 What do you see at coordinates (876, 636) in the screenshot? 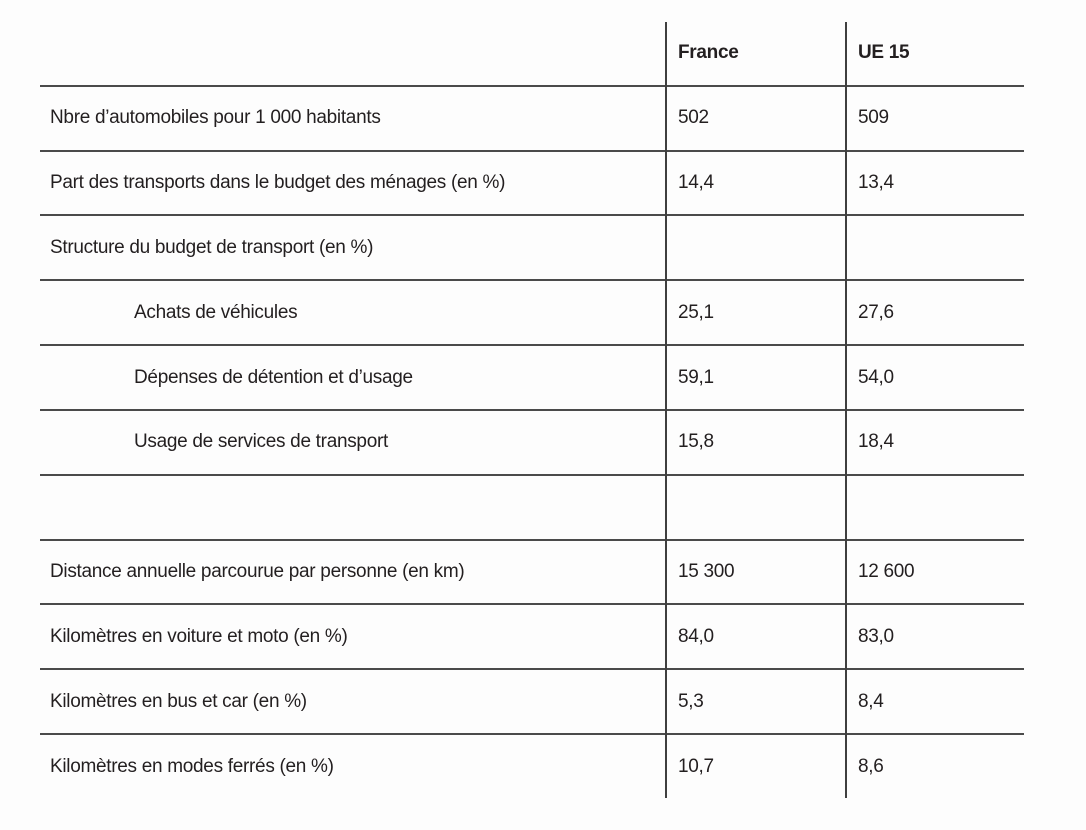
I see `ue15-value: 83,0` at bounding box center [876, 636].